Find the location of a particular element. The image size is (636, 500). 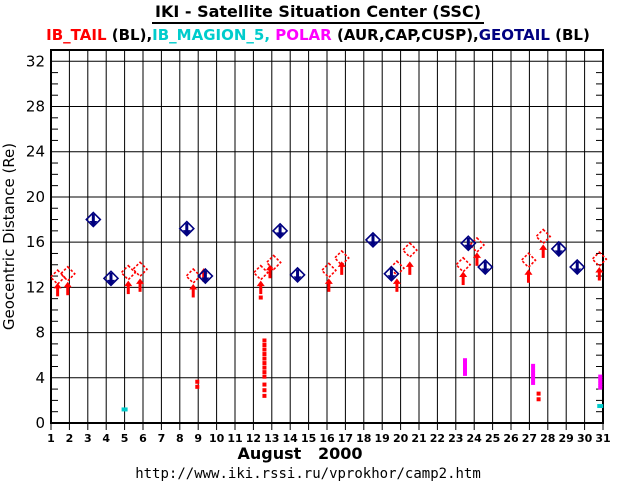

page-title-text: IKI - Satellite Situation Center (SSC) is located at coordinates (318, 13).